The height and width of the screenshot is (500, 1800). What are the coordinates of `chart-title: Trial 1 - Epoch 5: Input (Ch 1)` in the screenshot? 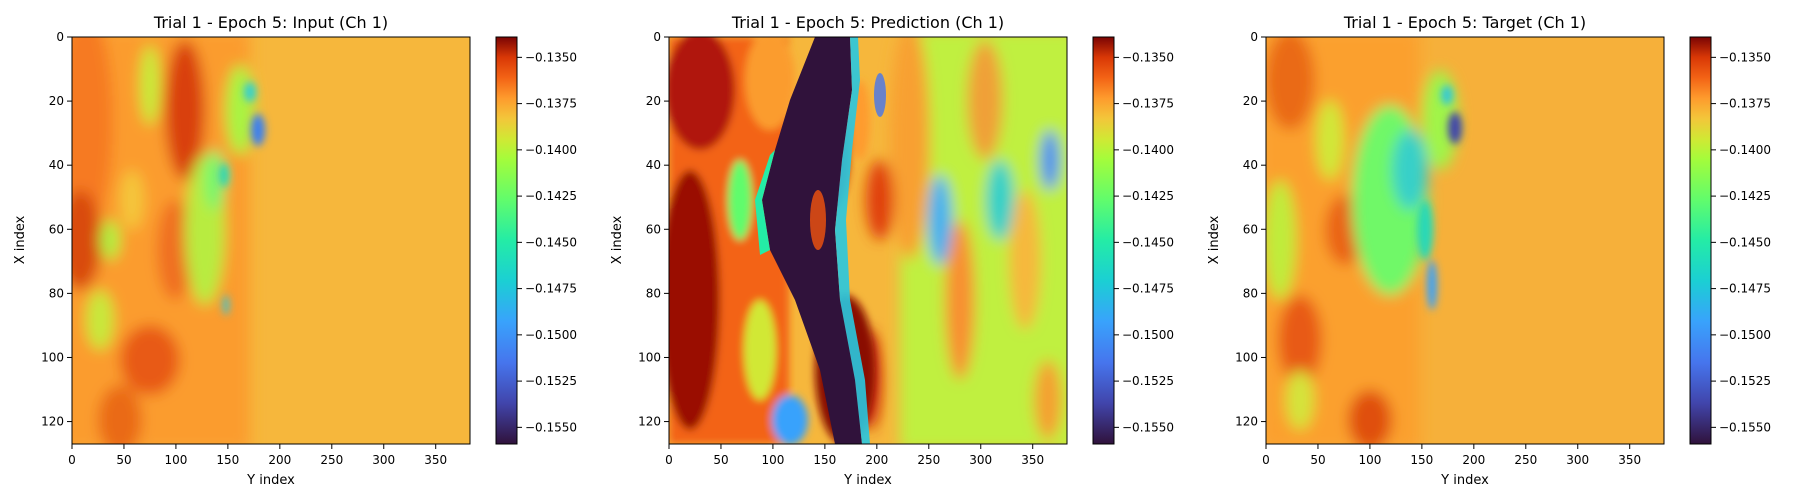 It's located at (270, 22).